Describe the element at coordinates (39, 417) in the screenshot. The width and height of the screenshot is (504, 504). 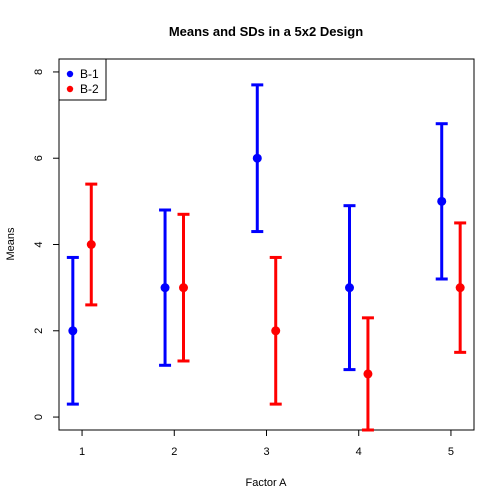
I see `y-tick-label: 0` at that location.